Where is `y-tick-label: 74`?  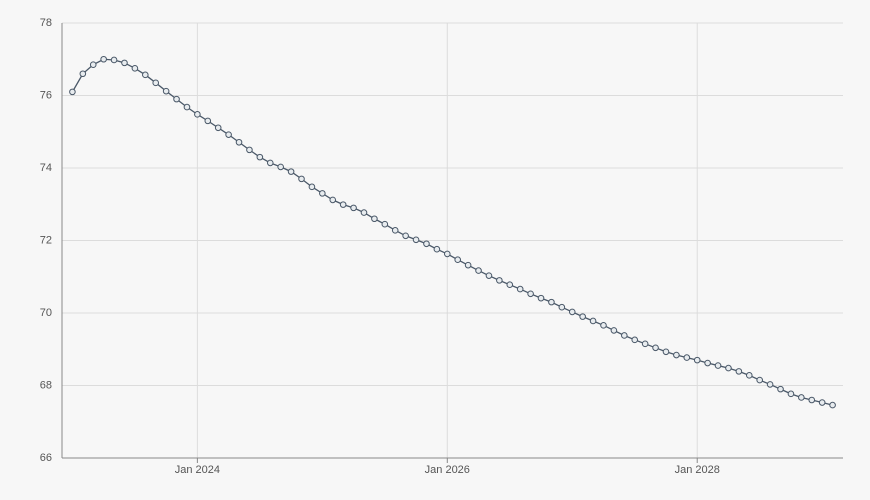
y-tick-label: 74 is located at coordinates (46, 168).